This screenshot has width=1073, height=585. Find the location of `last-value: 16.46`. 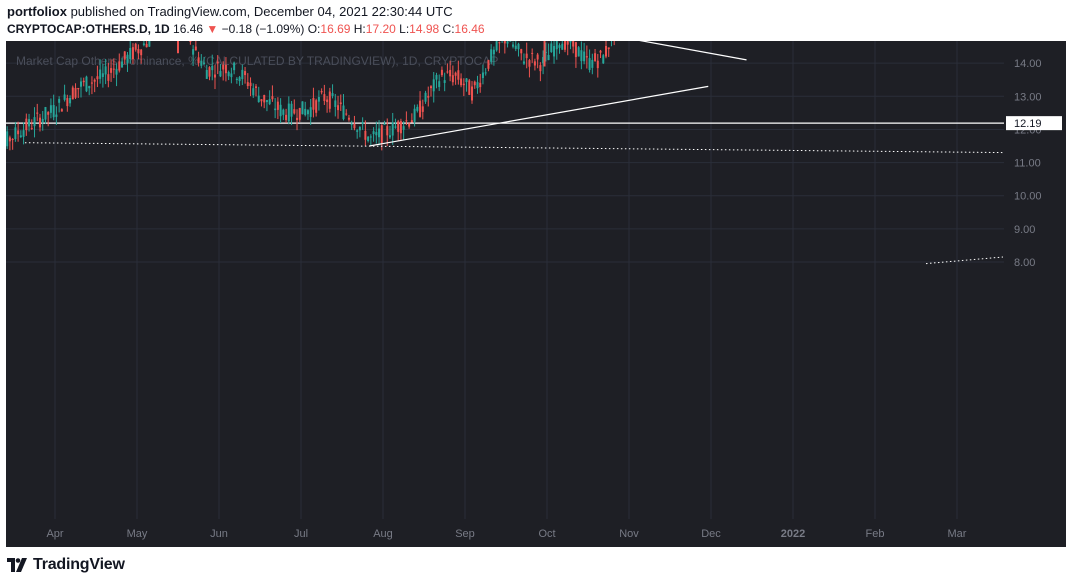

last-value: 16.46 is located at coordinates (188, 29).